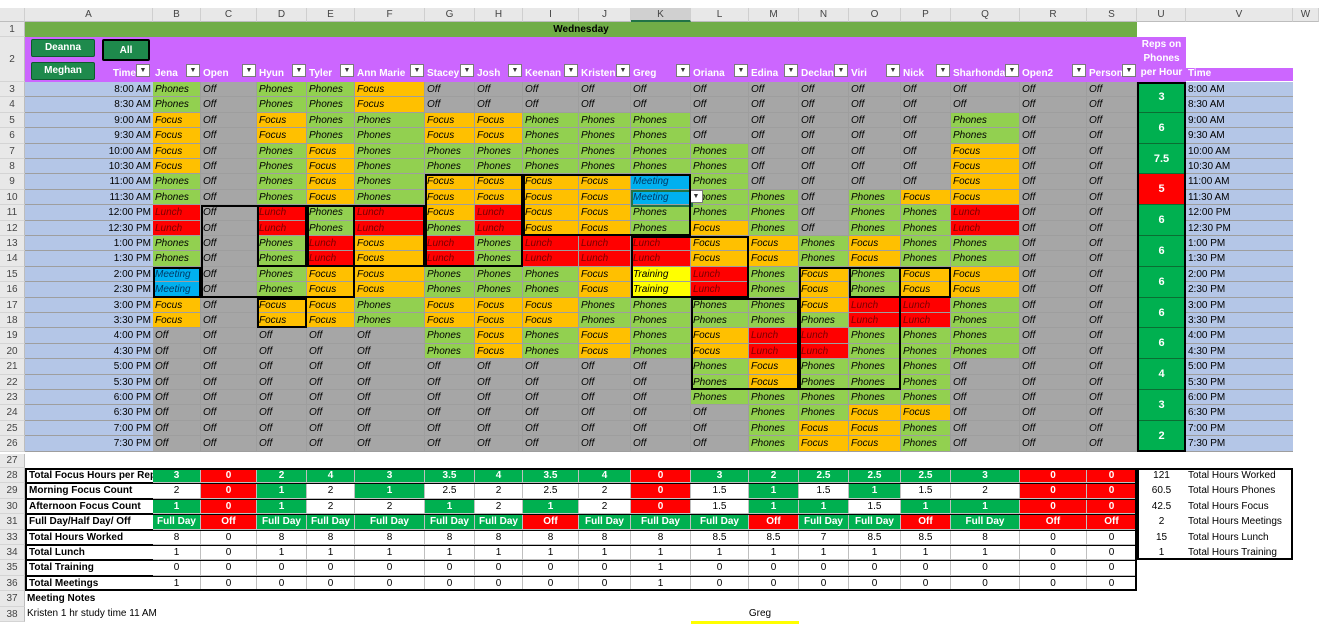 This screenshot has width=1319, height=624. Describe the element at coordinates (824, 15) in the screenshot. I see `column-header-N: N` at that location.